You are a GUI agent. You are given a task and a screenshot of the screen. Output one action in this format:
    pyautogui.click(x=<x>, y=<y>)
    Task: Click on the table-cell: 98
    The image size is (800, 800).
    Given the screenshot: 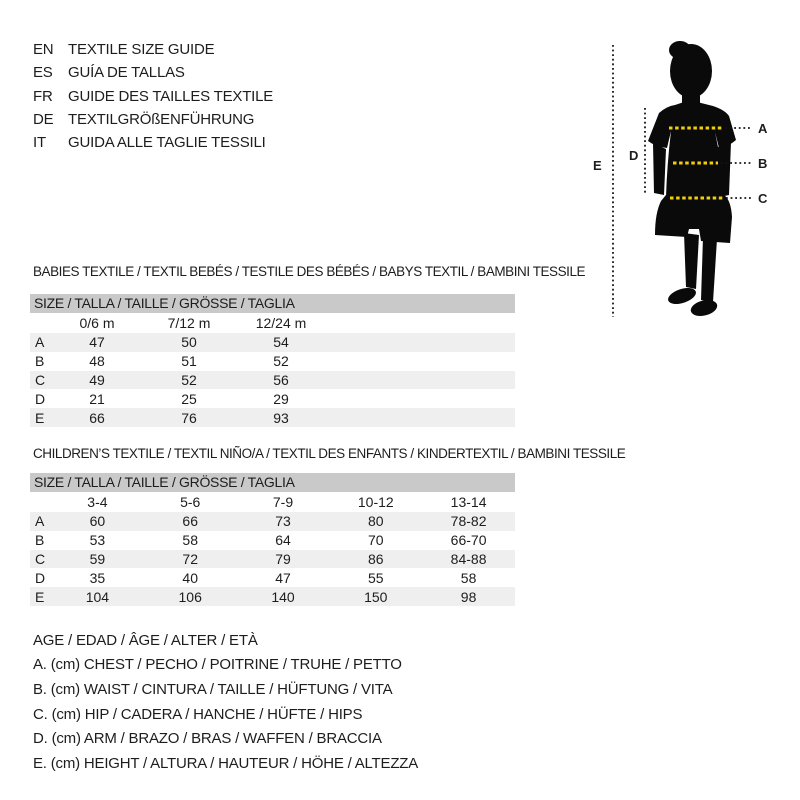 What is the action you would take?
    pyautogui.click(x=468, y=596)
    